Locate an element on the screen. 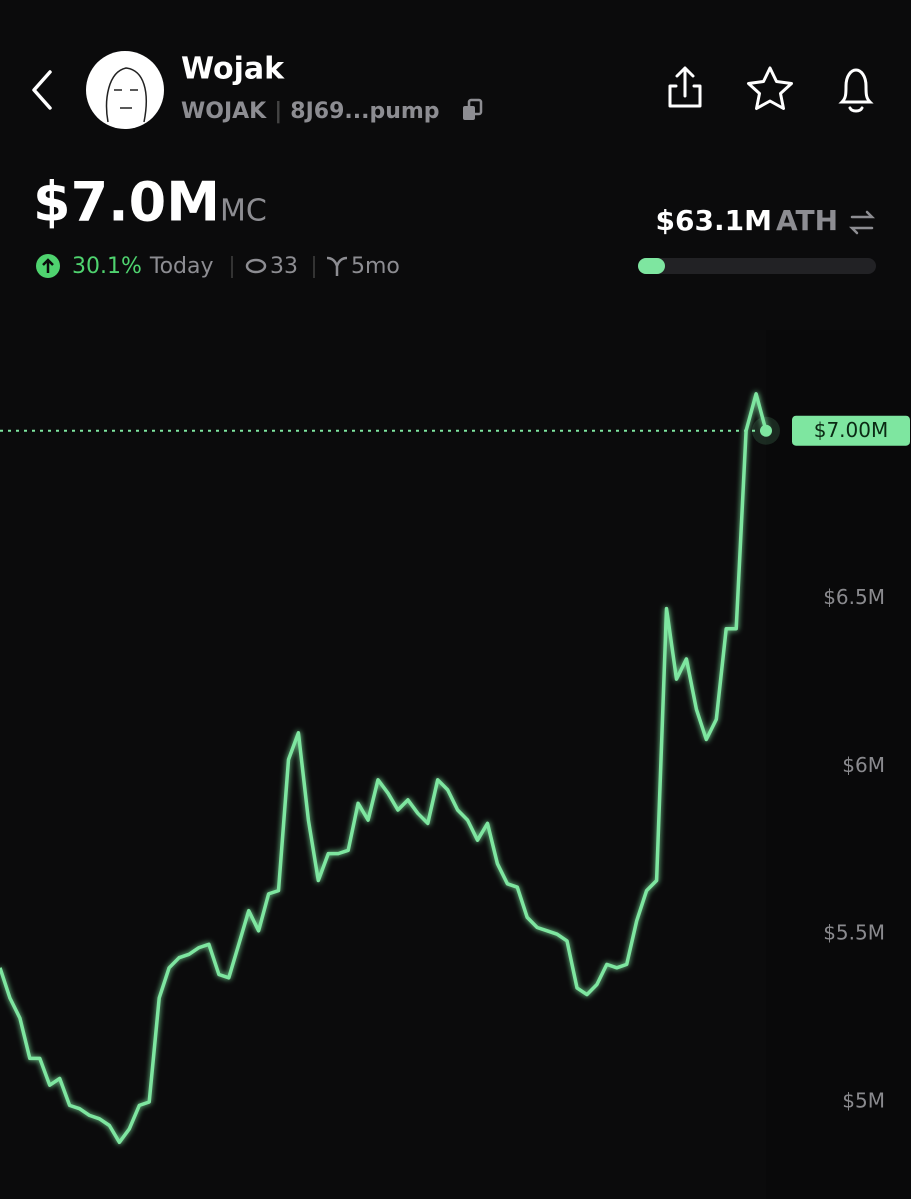 This screenshot has height=1199, width=911. change: 30.1% is located at coordinates (107, 266).